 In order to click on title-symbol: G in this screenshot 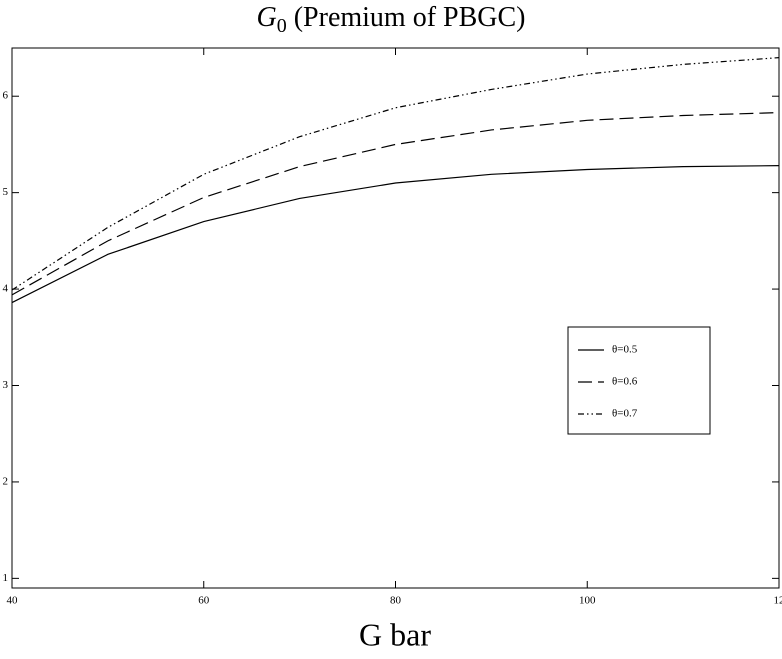, I will do `click(266, 17)`.